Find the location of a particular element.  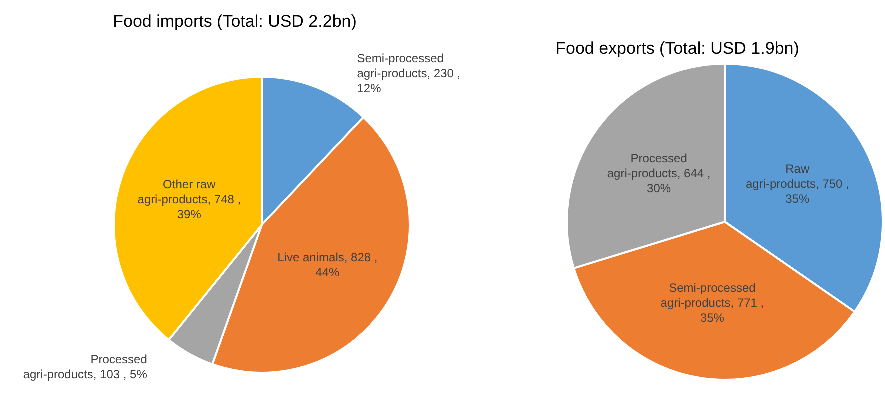

slice-label: Processed agri-products, 103 , 5% is located at coordinates (85, 367).